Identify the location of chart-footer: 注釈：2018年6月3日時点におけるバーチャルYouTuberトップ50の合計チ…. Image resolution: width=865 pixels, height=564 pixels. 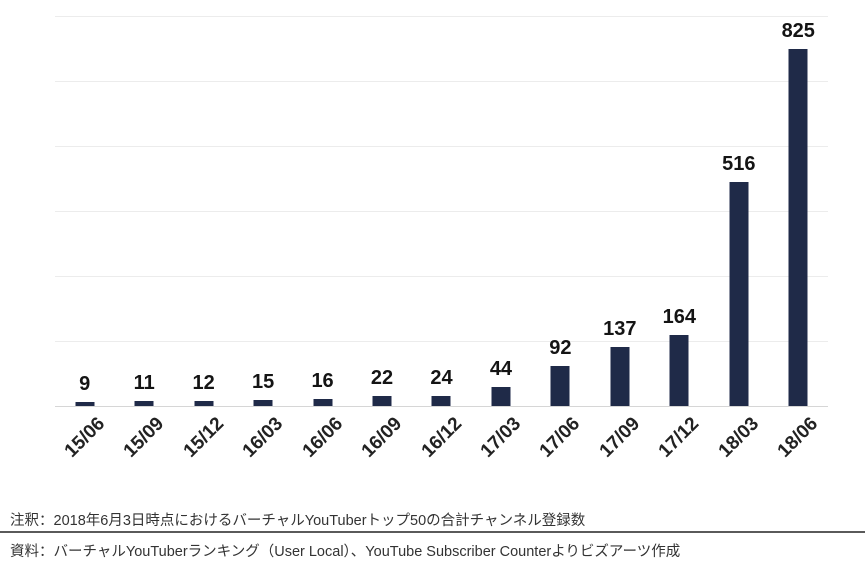
(432, 532).